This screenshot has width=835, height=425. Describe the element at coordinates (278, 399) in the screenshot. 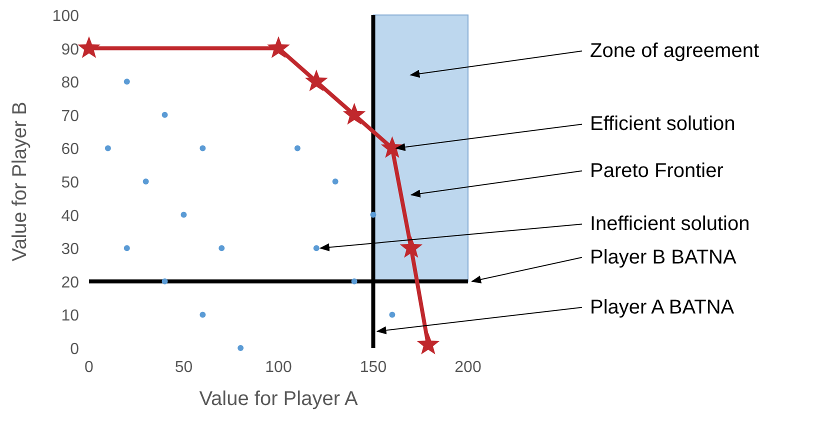

I see `x-axis-title: Value for Player A` at that location.